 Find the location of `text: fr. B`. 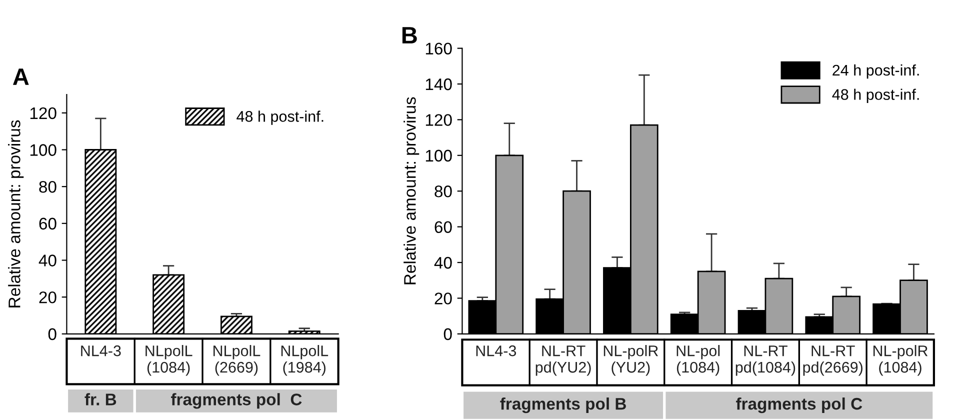

text: fr. B is located at coordinates (100, 399).